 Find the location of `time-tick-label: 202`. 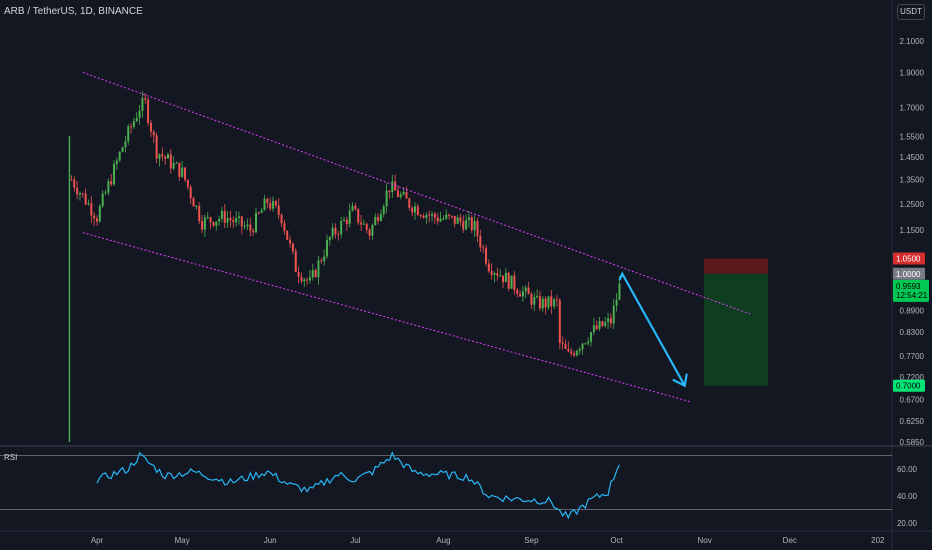

time-tick-label: 202 is located at coordinates (878, 540).